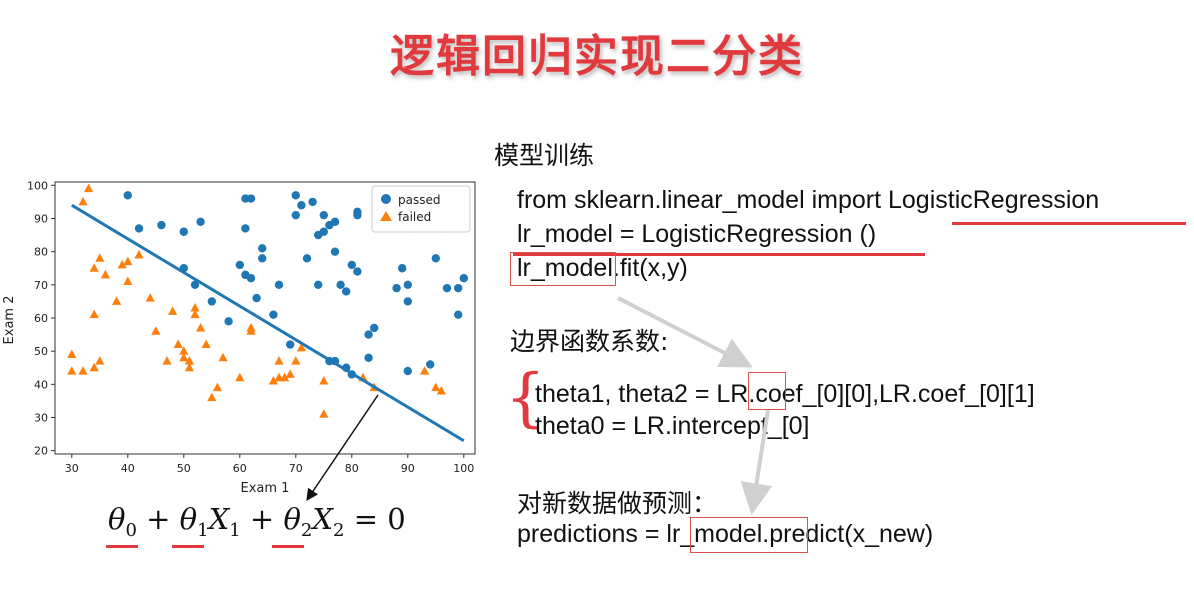  I want to click on training-line1-highlight: LogisticRegression, so click(993, 200).